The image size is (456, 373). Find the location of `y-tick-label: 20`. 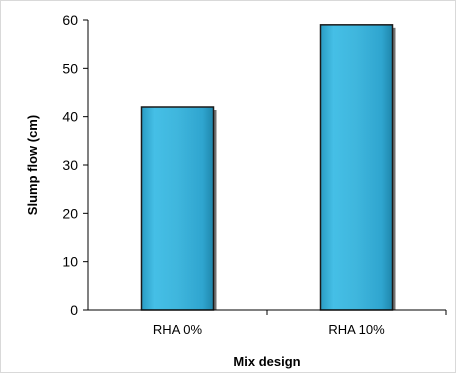

y-tick-label: 20 is located at coordinates (70, 213).